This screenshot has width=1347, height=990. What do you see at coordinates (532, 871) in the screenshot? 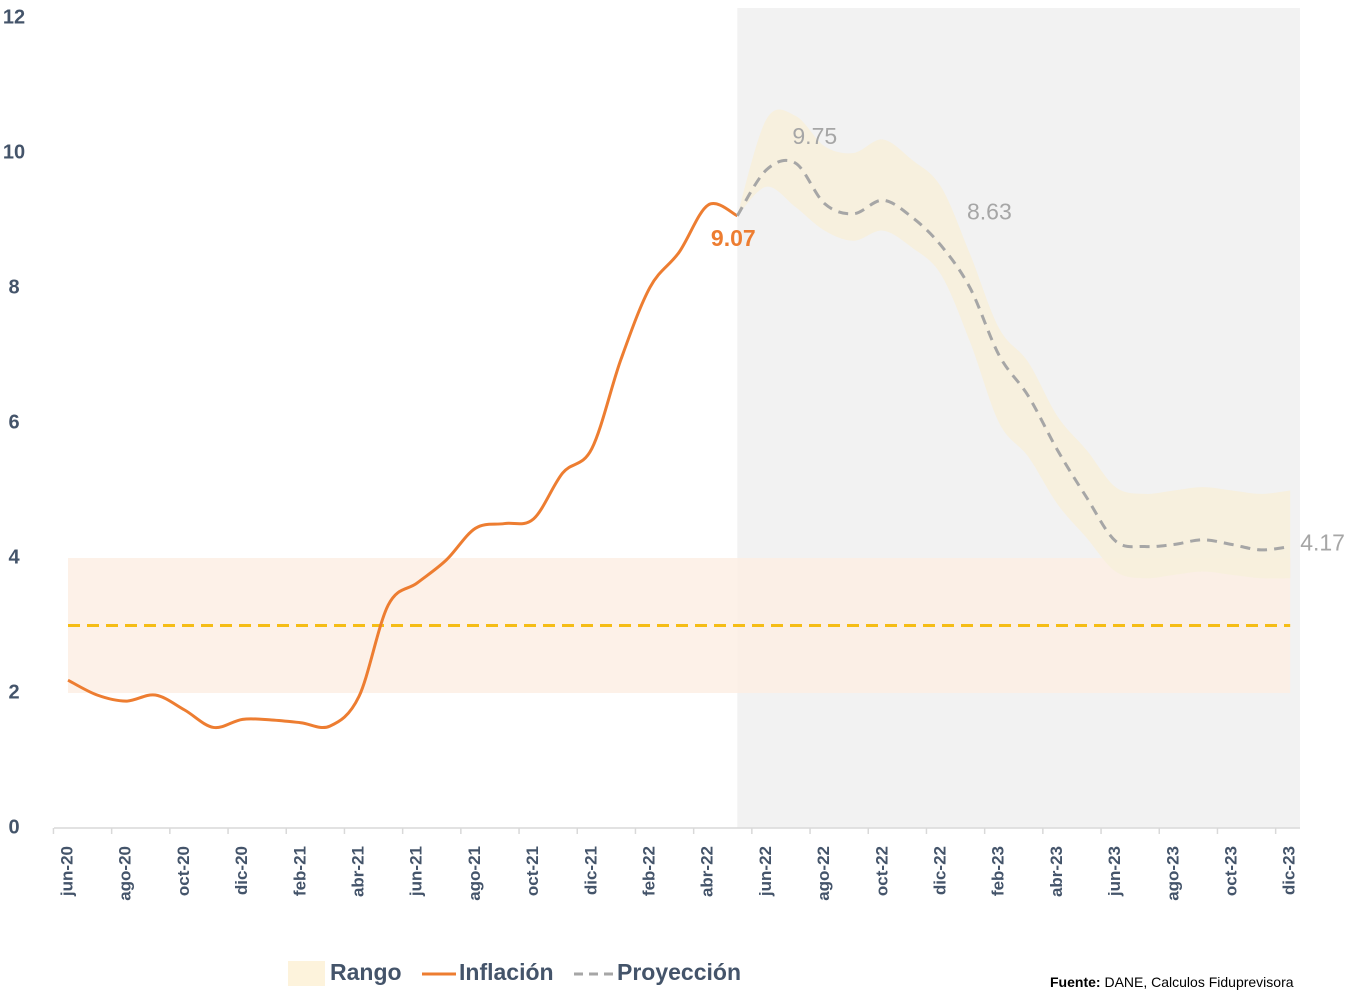
I see `x-tick-label: oct-21` at bounding box center [532, 871].